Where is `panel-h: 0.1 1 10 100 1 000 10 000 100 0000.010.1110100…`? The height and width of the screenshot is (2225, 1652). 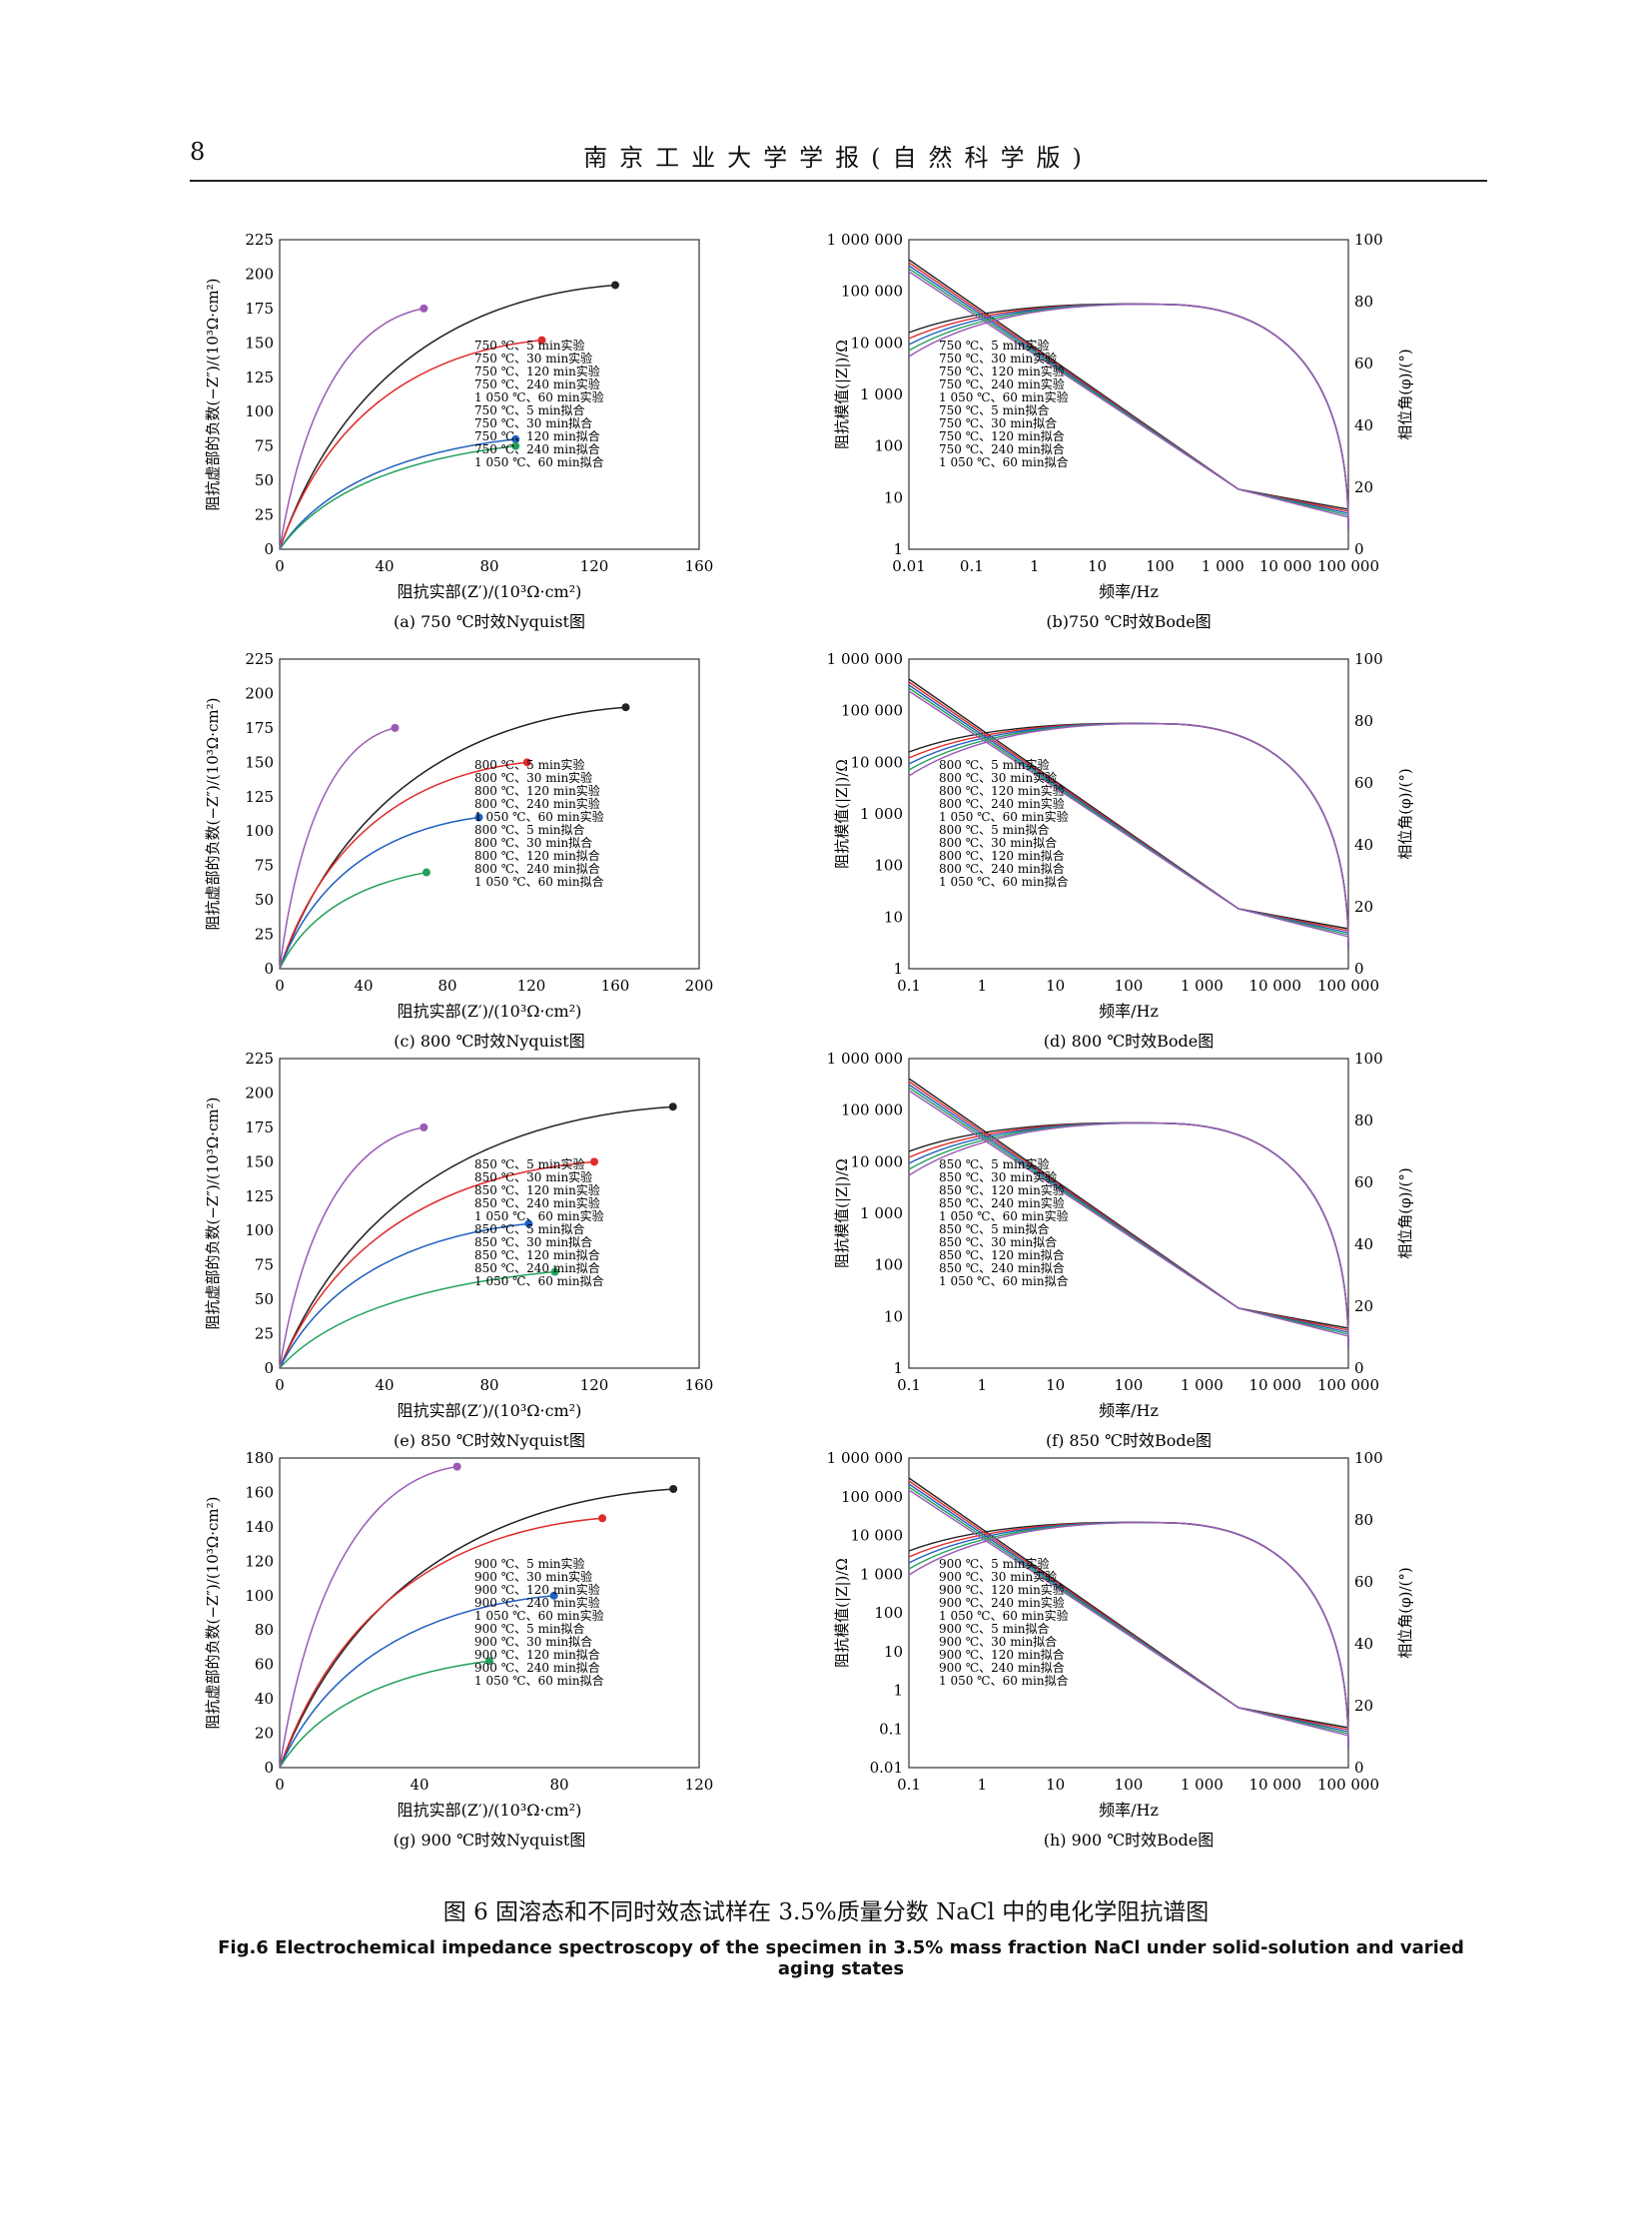 panel-h: 0.1 1 10 100 1 000 10 000 100 0000.010.1110100… is located at coordinates (1120, 1650).